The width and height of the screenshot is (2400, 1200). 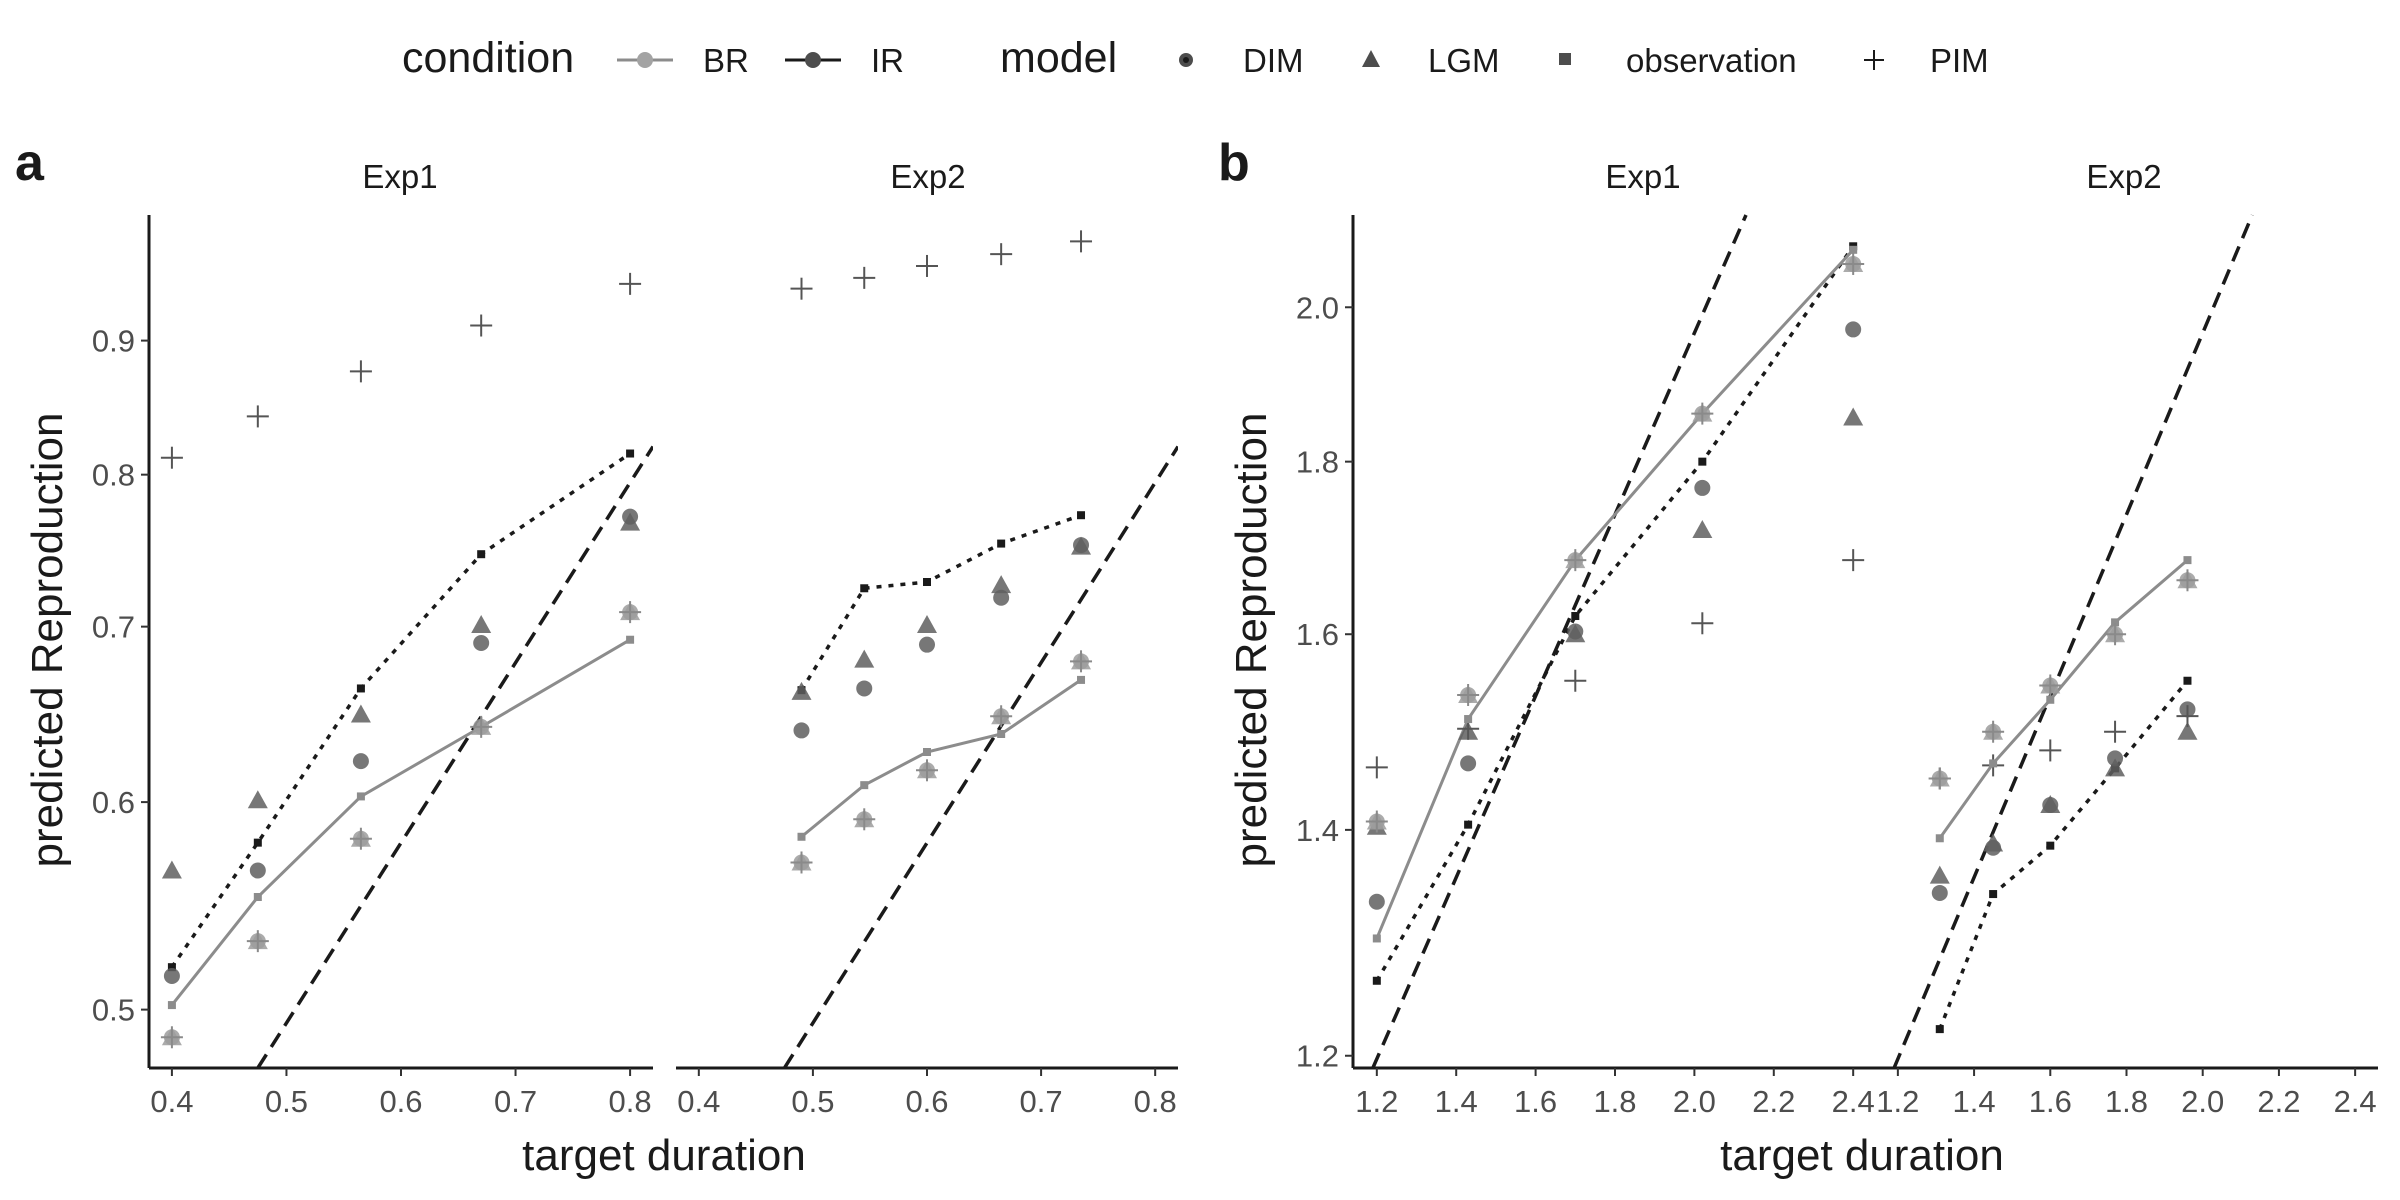 What do you see at coordinates (113, 802) in the screenshot?
I see `y-tick-label: 0.6` at bounding box center [113, 802].